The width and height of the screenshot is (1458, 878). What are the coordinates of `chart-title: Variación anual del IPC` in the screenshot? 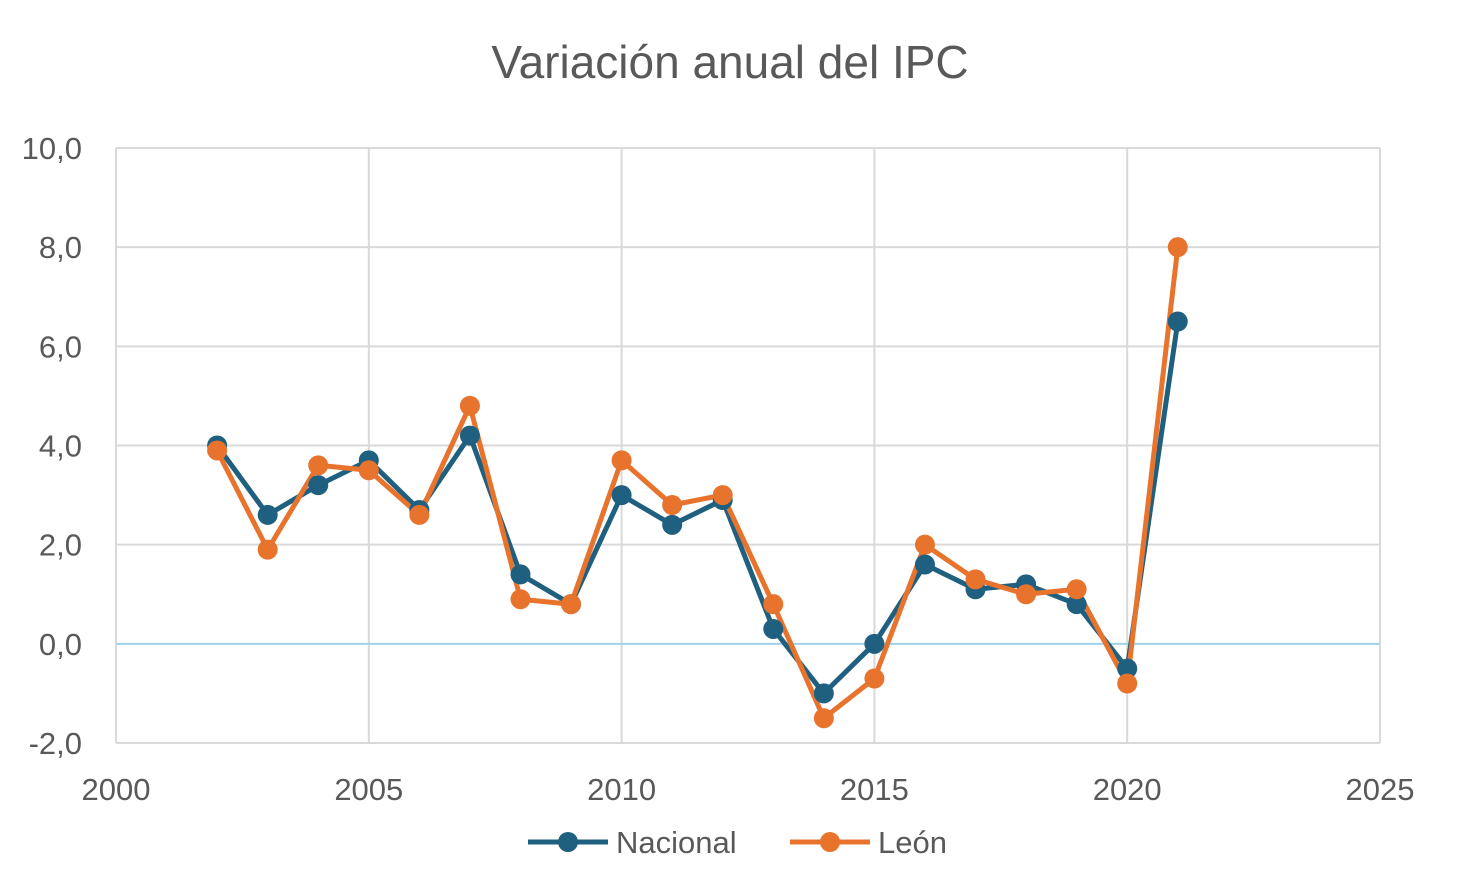 It's located at (729, 62).